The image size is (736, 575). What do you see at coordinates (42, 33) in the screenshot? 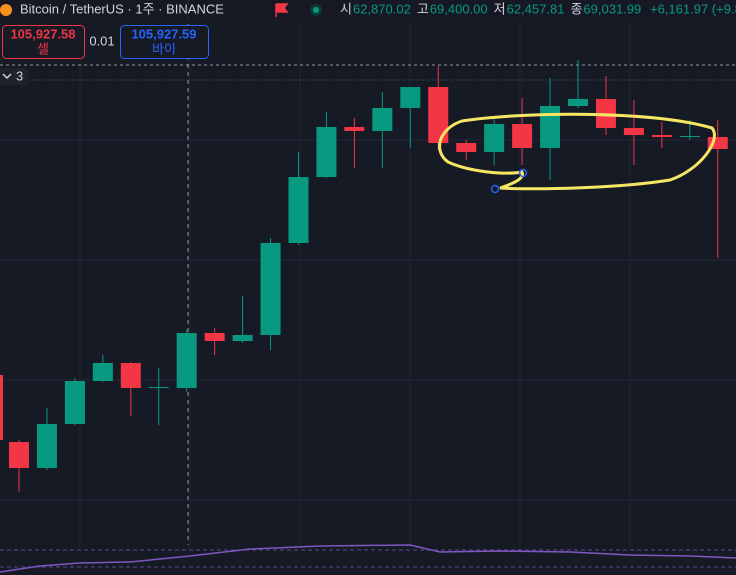
I see `sell-price: 105,927.58` at bounding box center [42, 33].